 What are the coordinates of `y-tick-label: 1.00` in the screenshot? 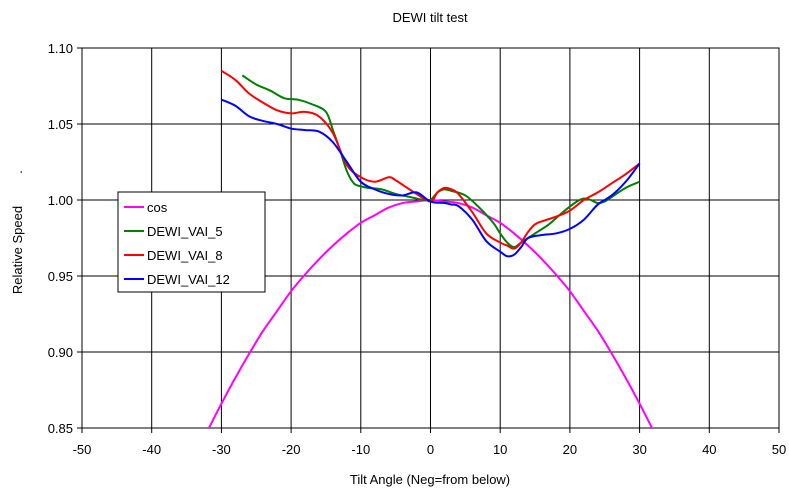 It's located at (60, 200).